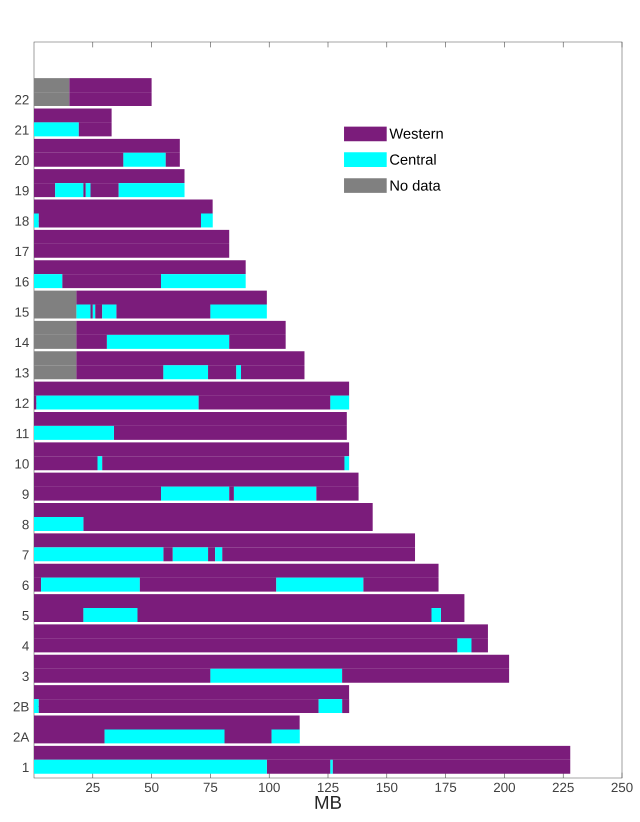 This screenshot has height=822, width=640. I want to click on x-tick-label: 125, so click(328, 787).